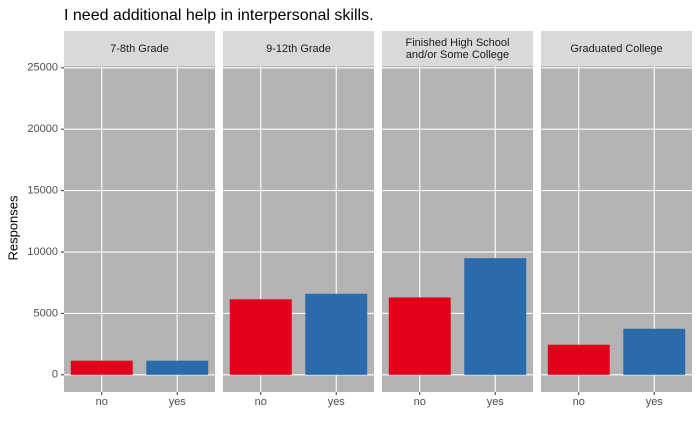 This screenshot has width=700, height=432. What do you see at coordinates (42, 129) in the screenshot?
I see `y-tick-label: 20000` at bounding box center [42, 129].